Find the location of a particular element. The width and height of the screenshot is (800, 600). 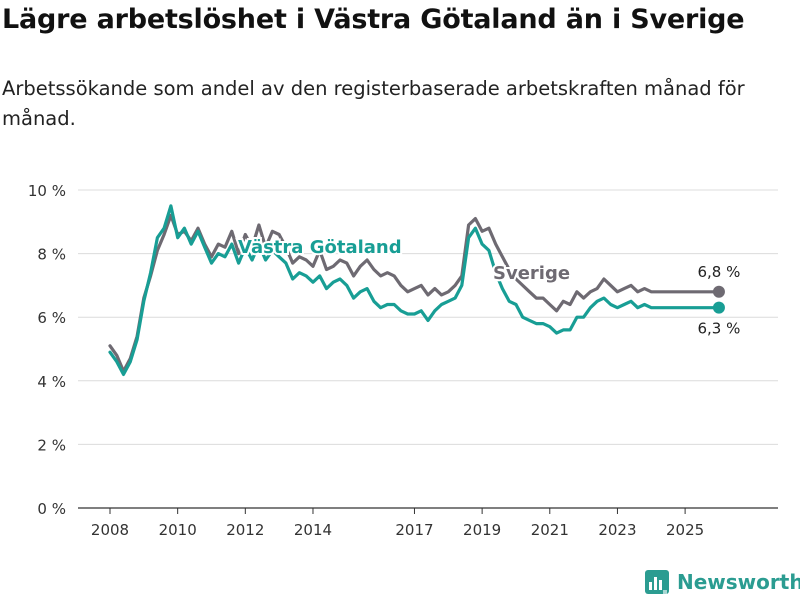

x-tick-label: 2025 is located at coordinates (685, 530).